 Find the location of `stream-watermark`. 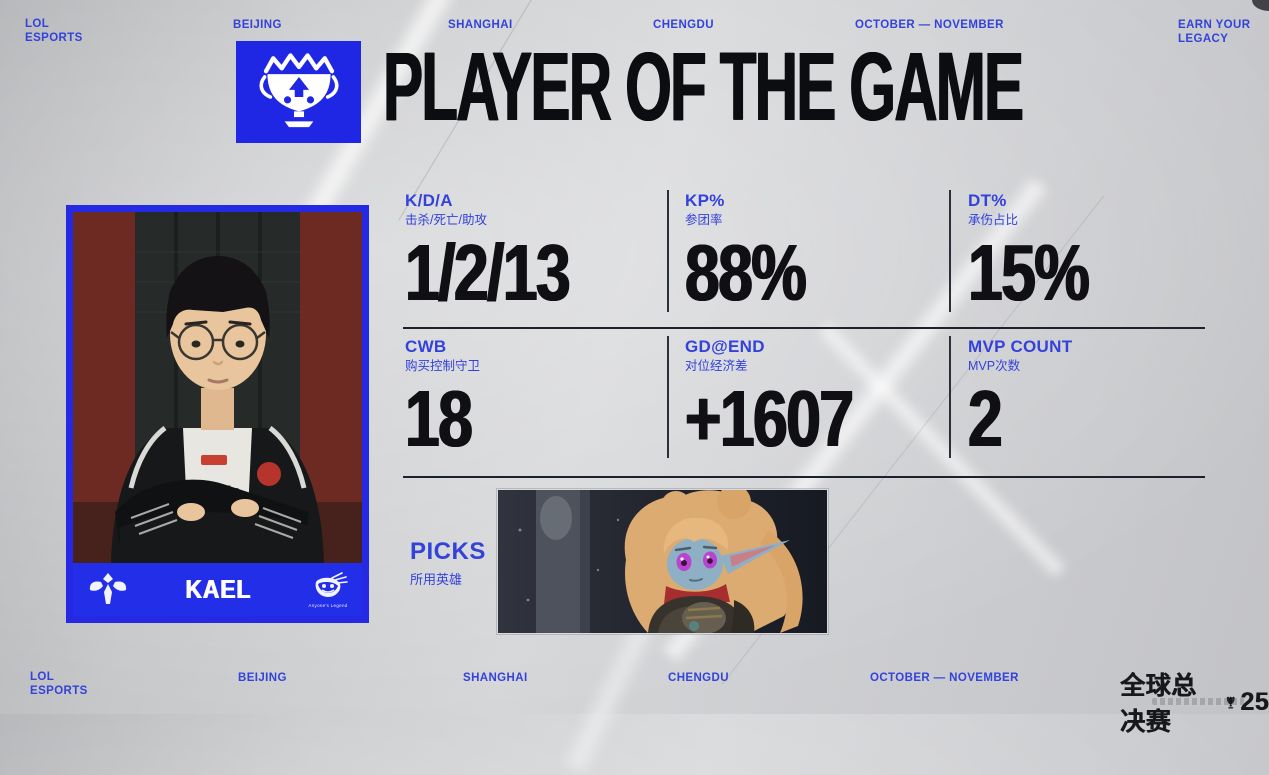

stream-watermark is located at coordinates (1198, 701).